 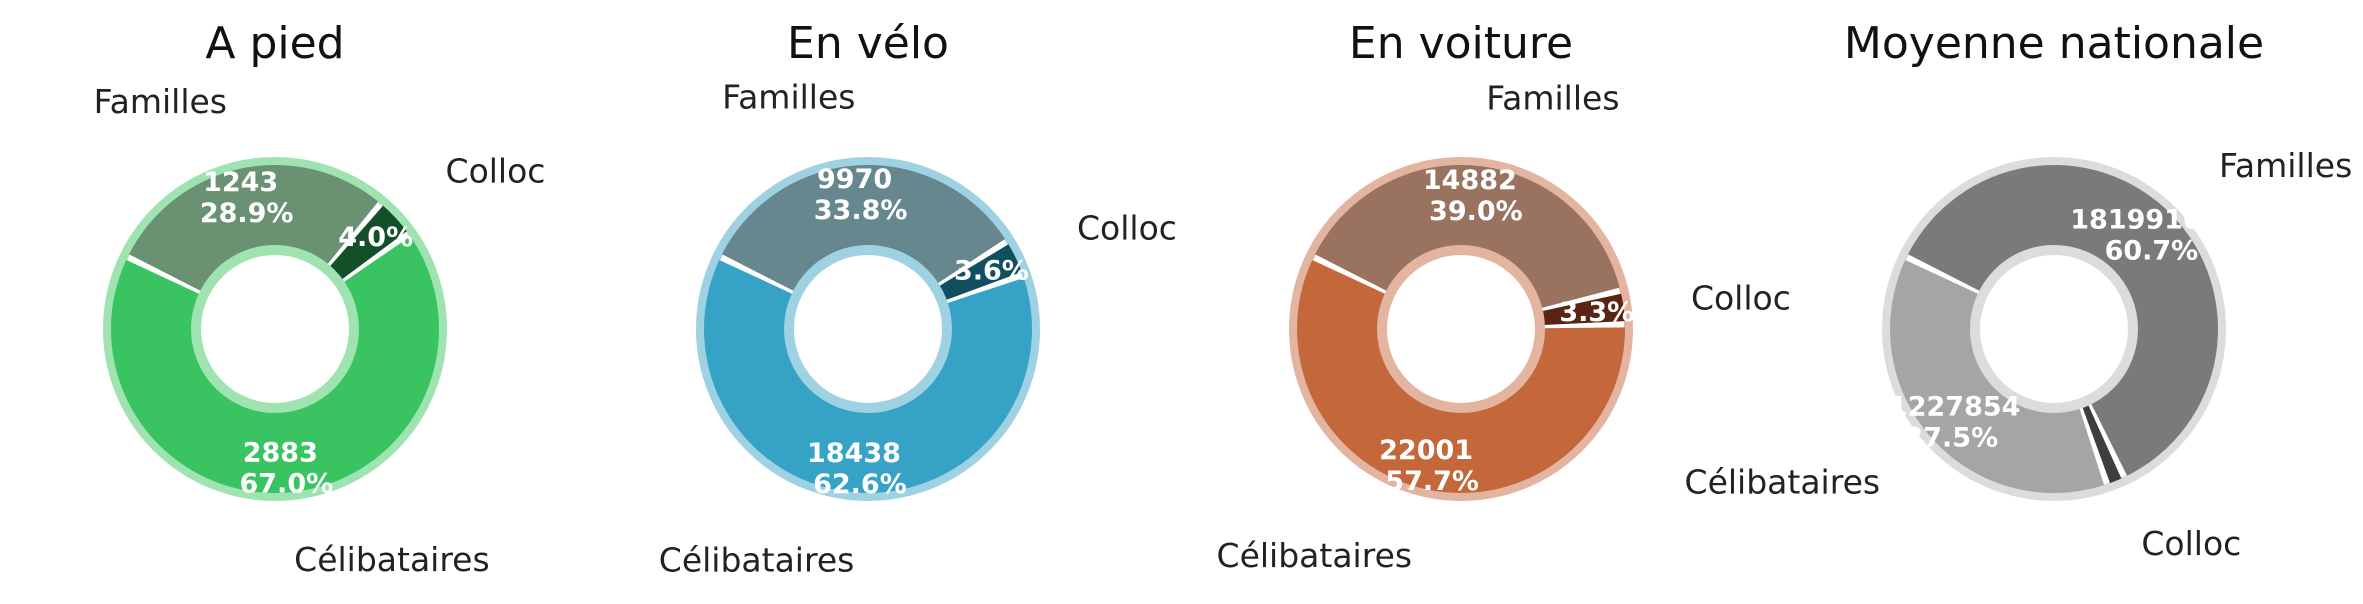 What do you see at coordinates (1432, 481) in the screenshot?
I see `percent-label: 57.7%` at bounding box center [1432, 481].